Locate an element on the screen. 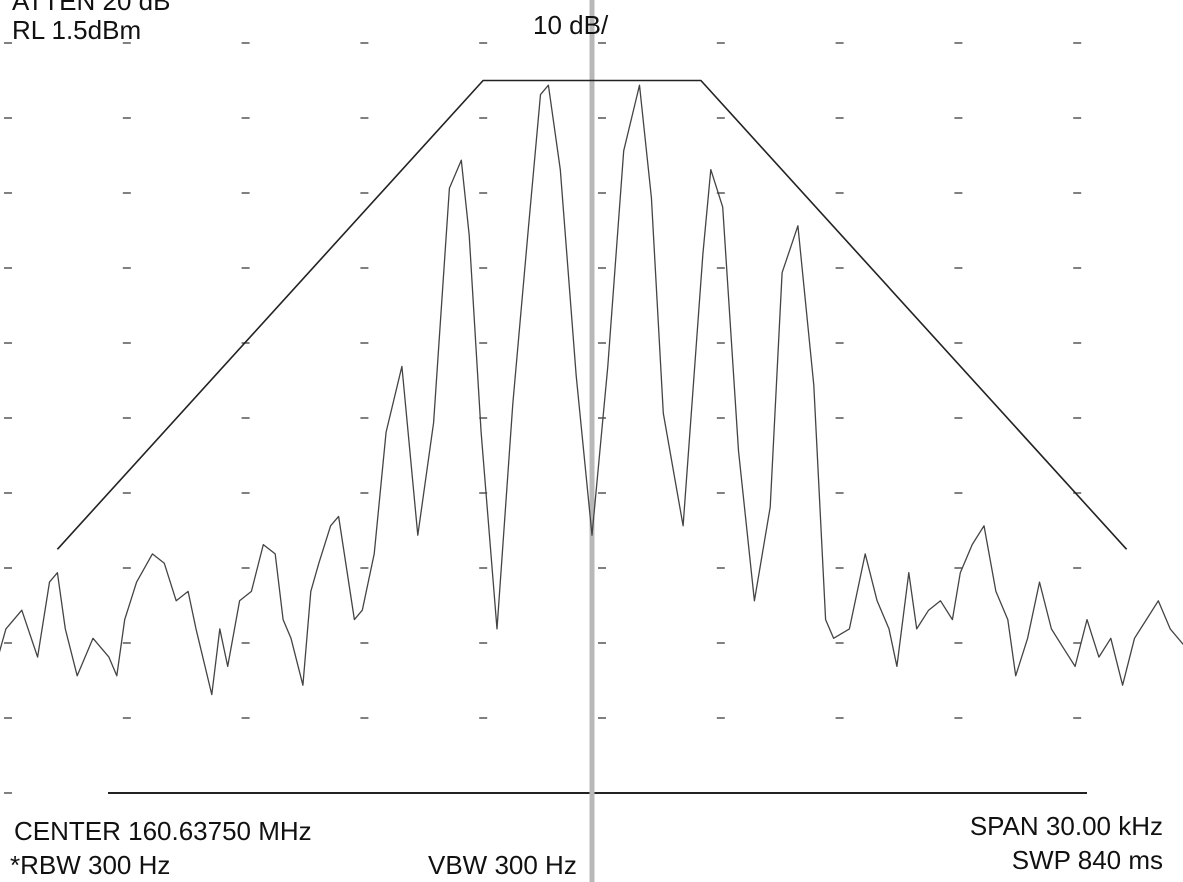  span-readout: SPAN 30.00 kHz is located at coordinates (1066, 826).